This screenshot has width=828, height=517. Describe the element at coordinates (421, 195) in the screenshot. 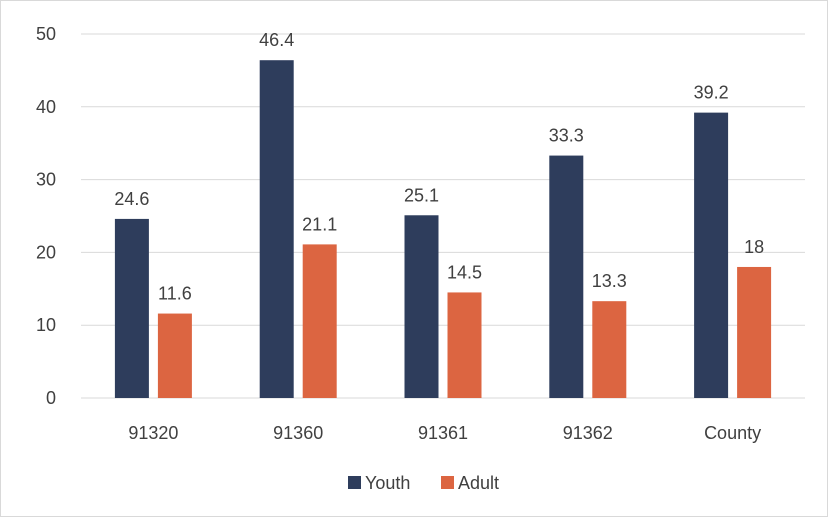

I see `data-label: 25.1` at that location.